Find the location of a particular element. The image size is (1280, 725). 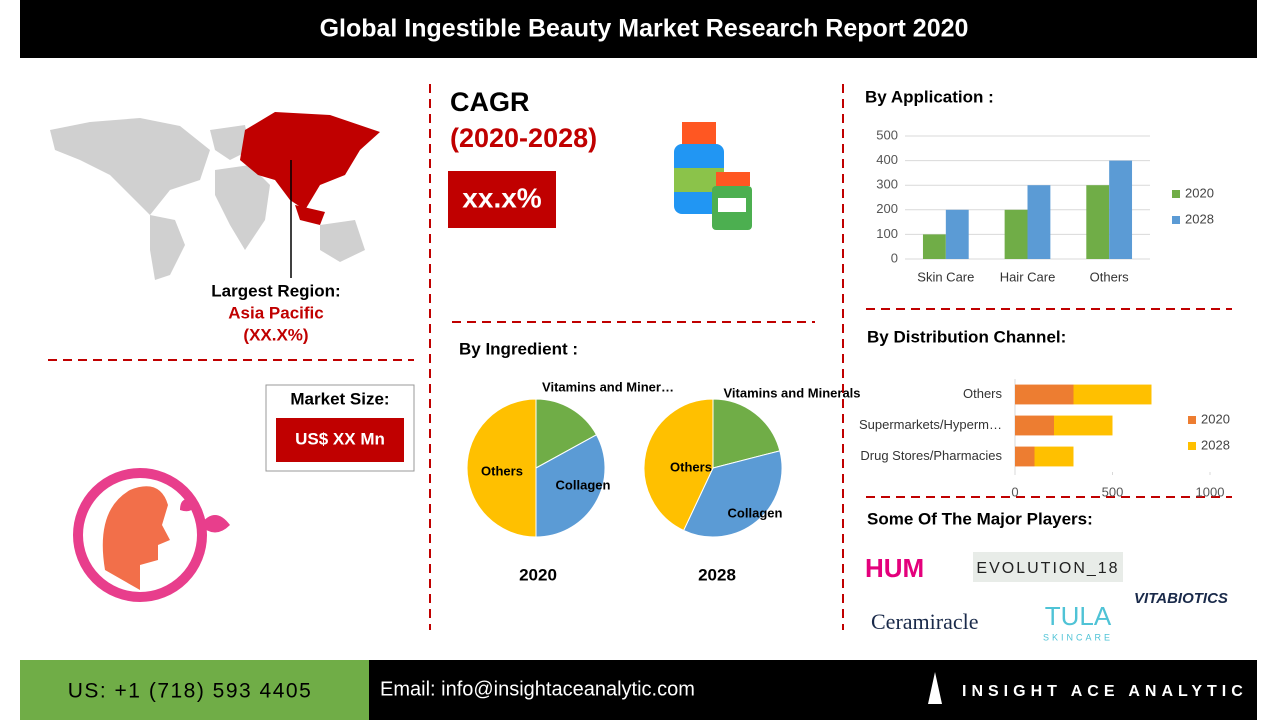

section-title: By Application : is located at coordinates (929, 96).